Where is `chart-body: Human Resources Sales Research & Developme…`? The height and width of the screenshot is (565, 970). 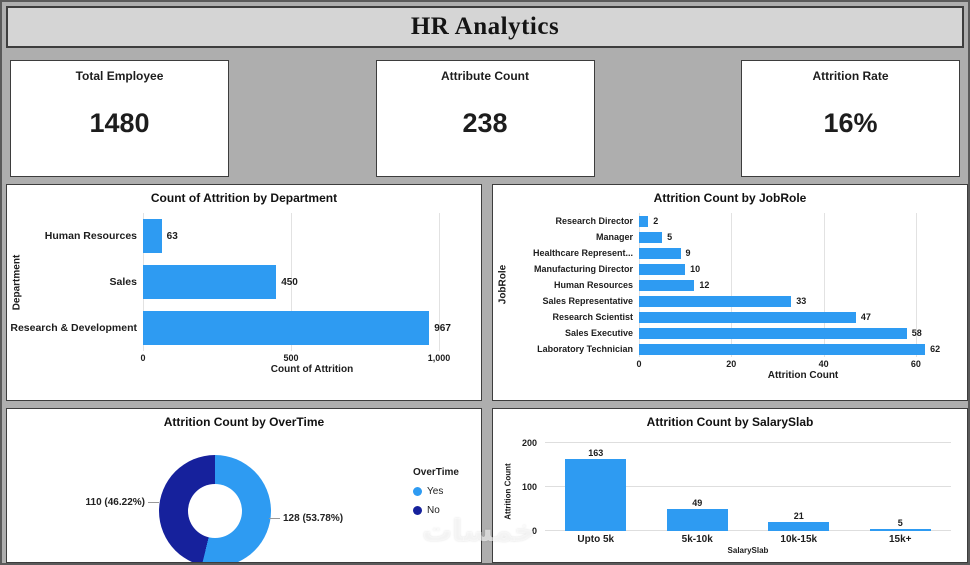 chart-body: Human Resources Sales Research & Developme… is located at coordinates (244, 294).